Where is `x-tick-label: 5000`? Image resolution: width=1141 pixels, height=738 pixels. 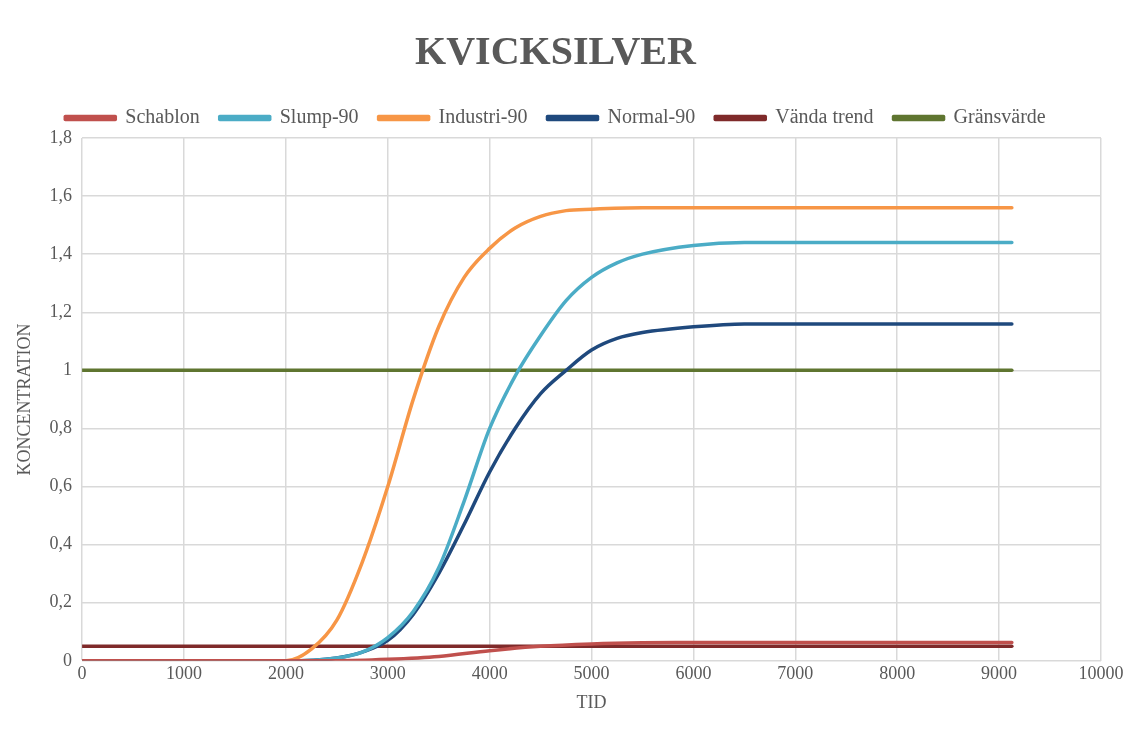 x-tick-label: 5000 is located at coordinates (591, 673).